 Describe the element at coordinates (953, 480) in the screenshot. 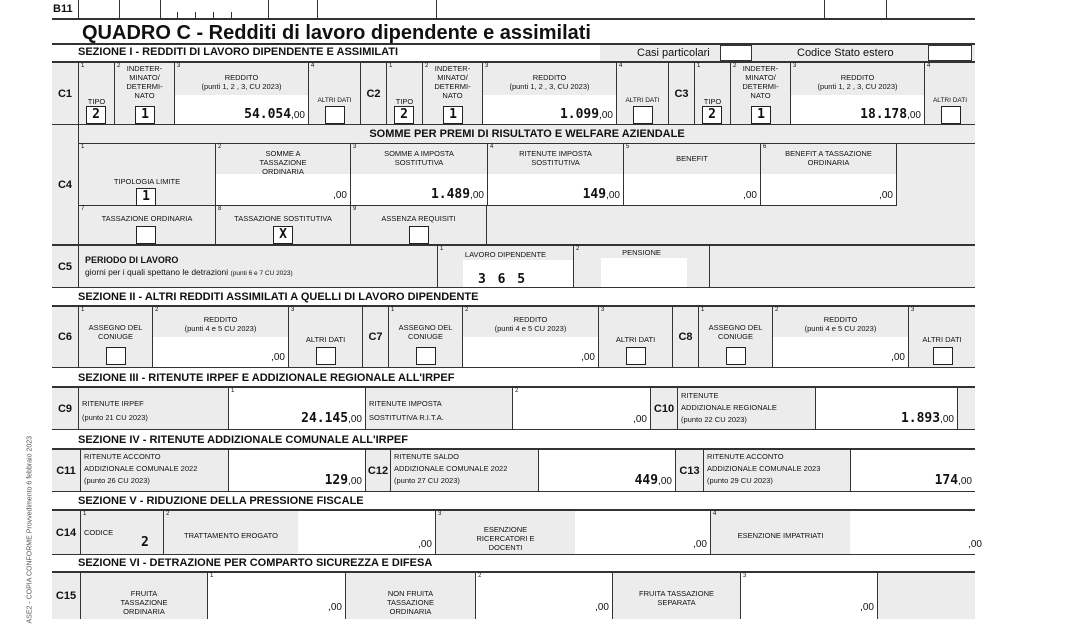

I see `acconto-2023-input: 174,00` at that location.